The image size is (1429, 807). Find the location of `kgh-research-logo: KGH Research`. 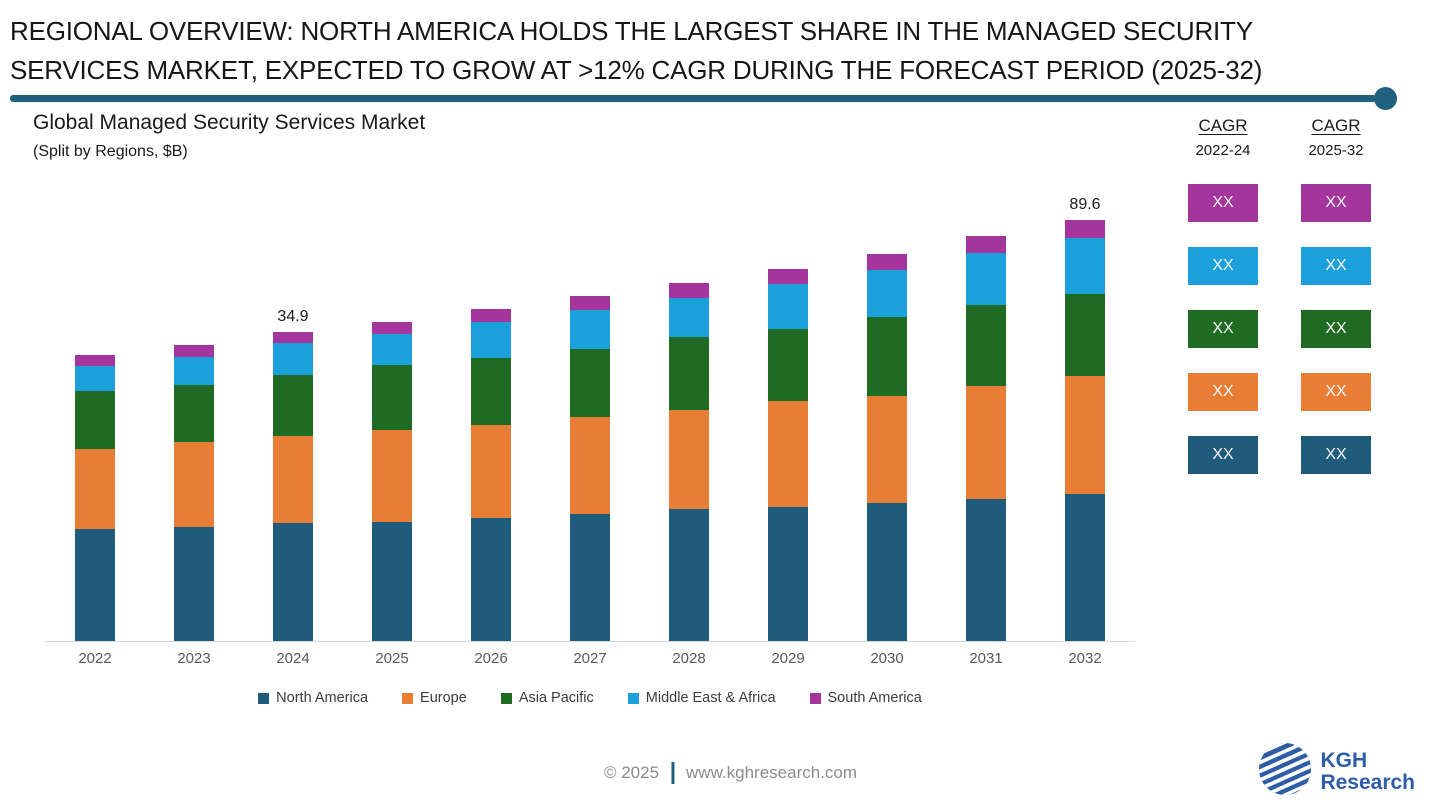

kgh-research-logo: KGH Research is located at coordinates (1336, 771).